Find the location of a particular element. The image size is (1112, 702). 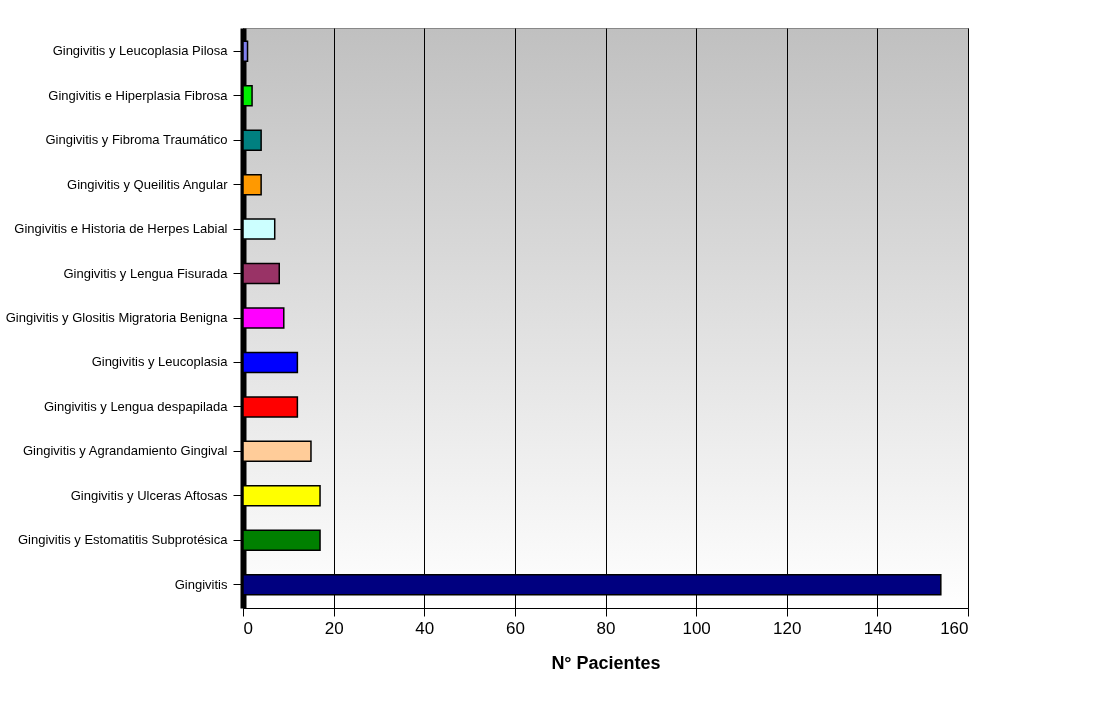

y-tick-label: Gingivitis e Historia de Herpes Labial is located at coordinates (121, 229).